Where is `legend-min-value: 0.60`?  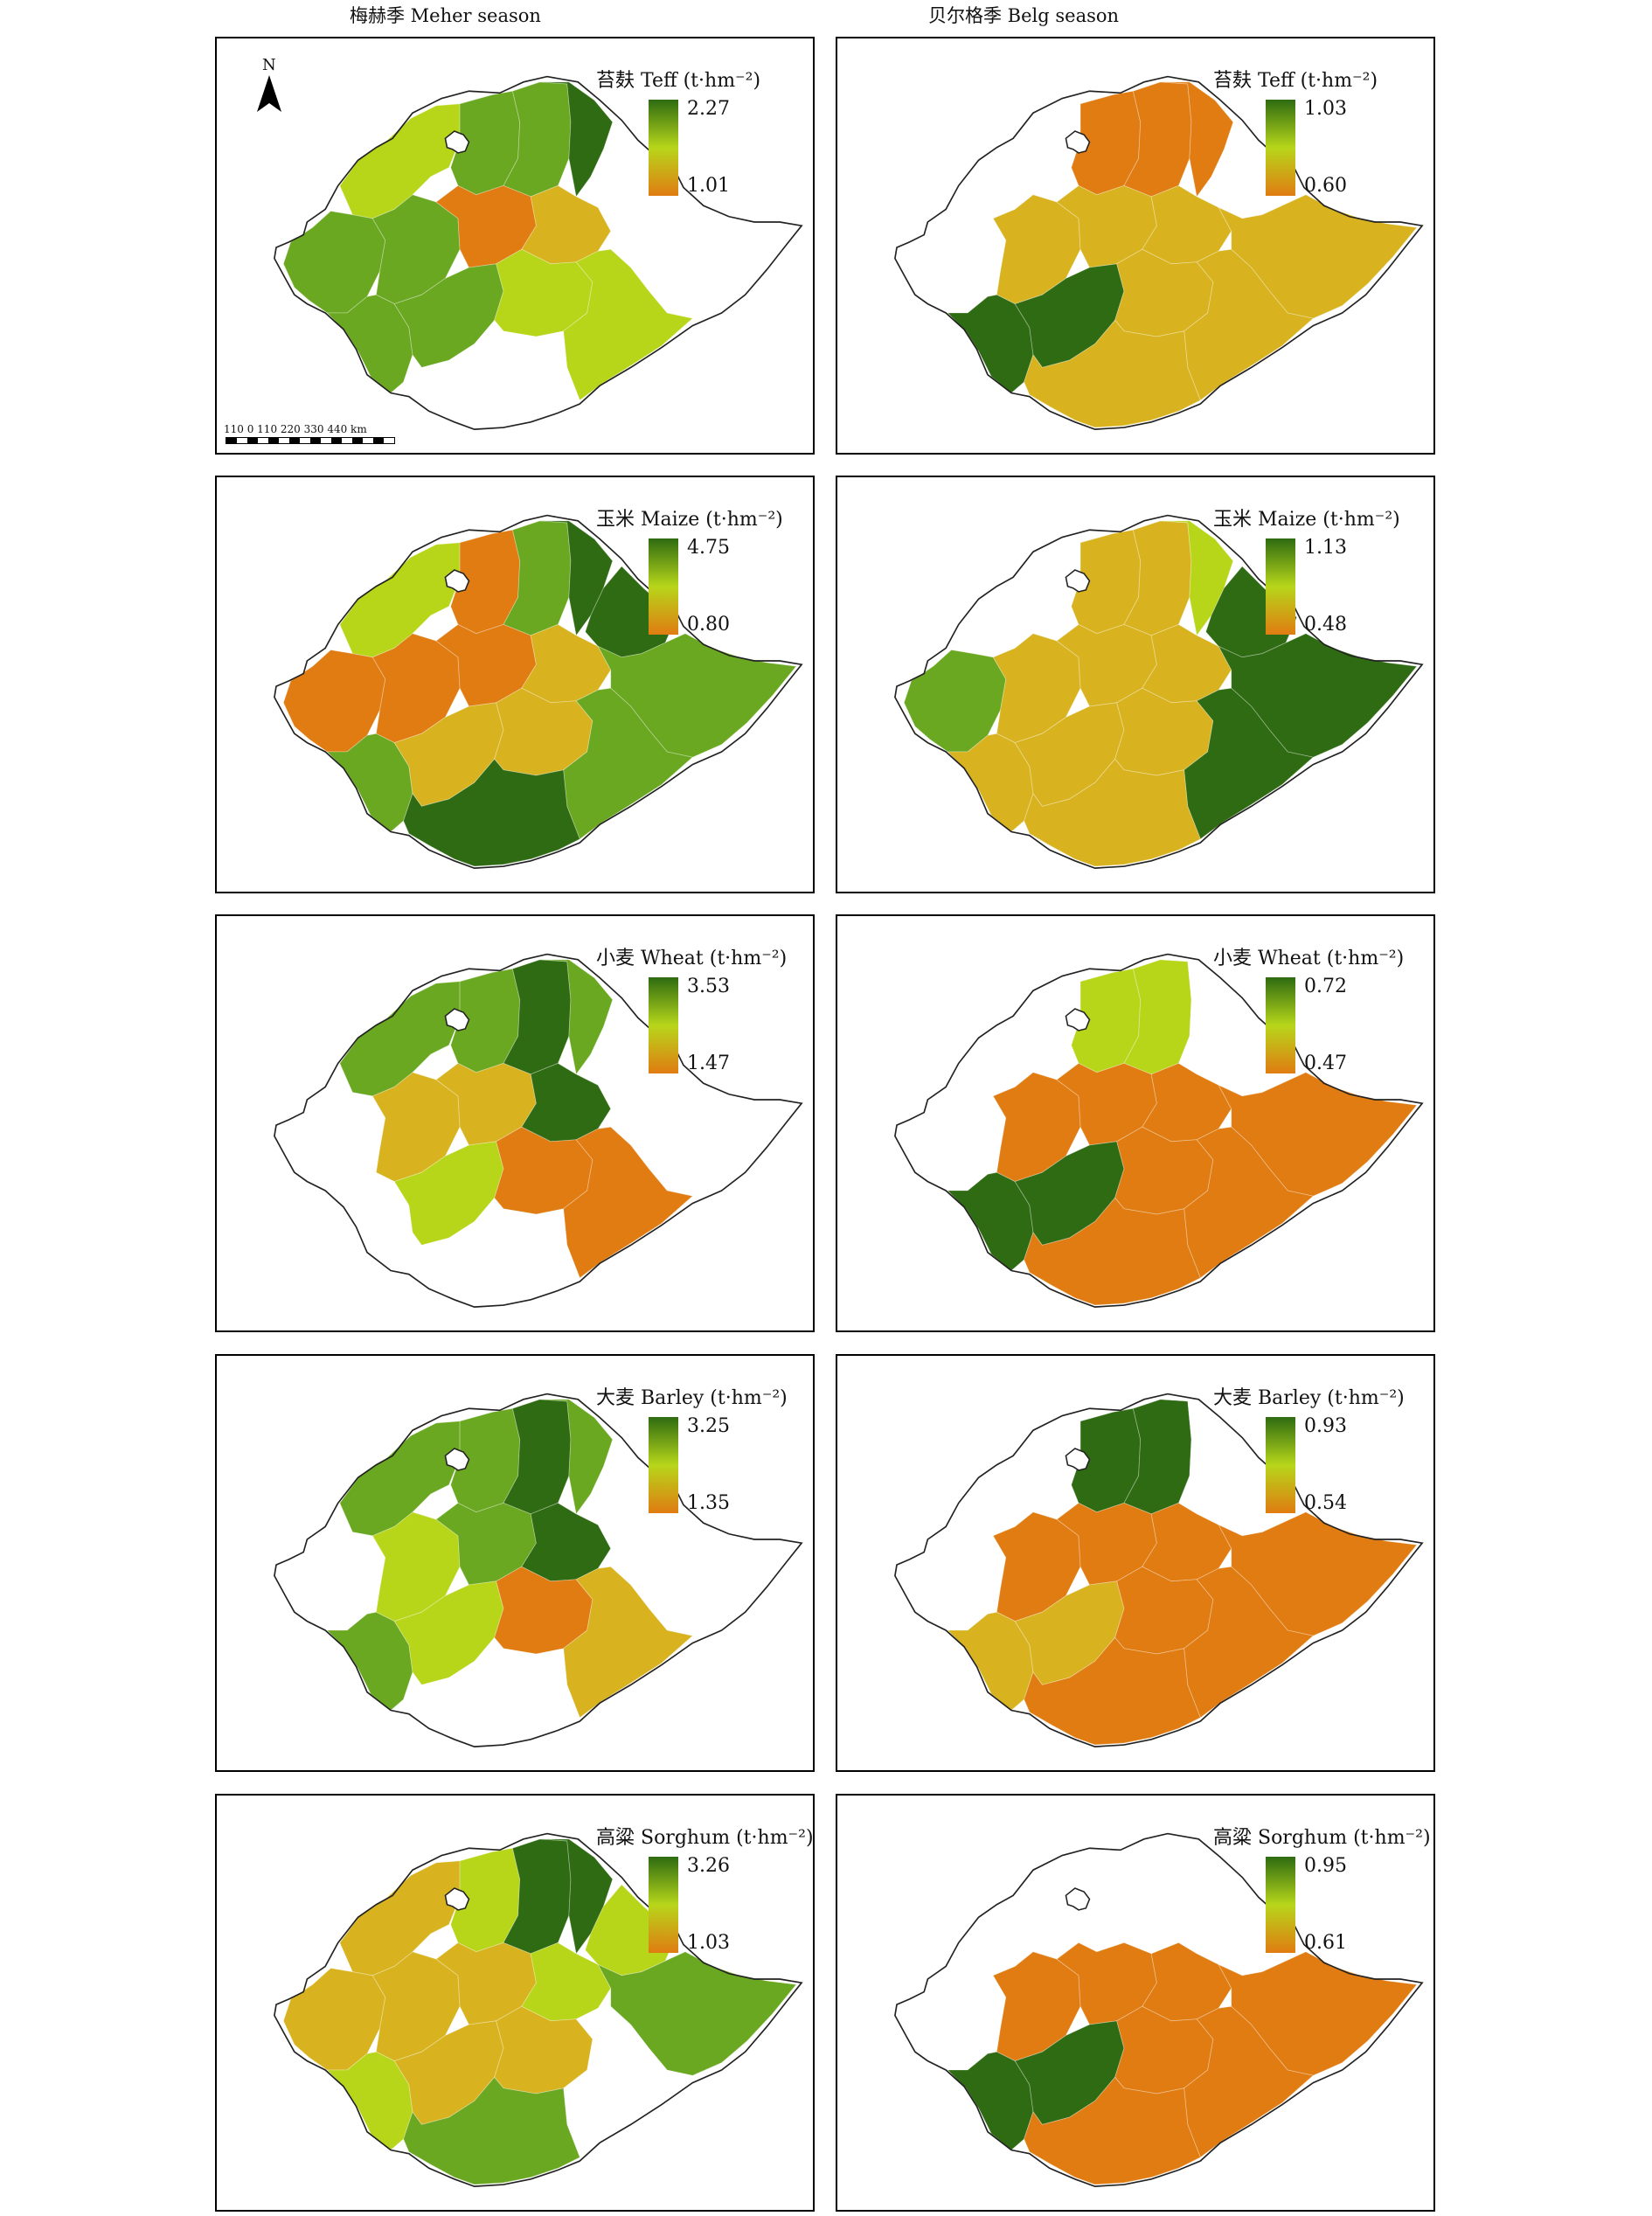
legend-min-value: 0.60 is located at coordinates (1326, 186).